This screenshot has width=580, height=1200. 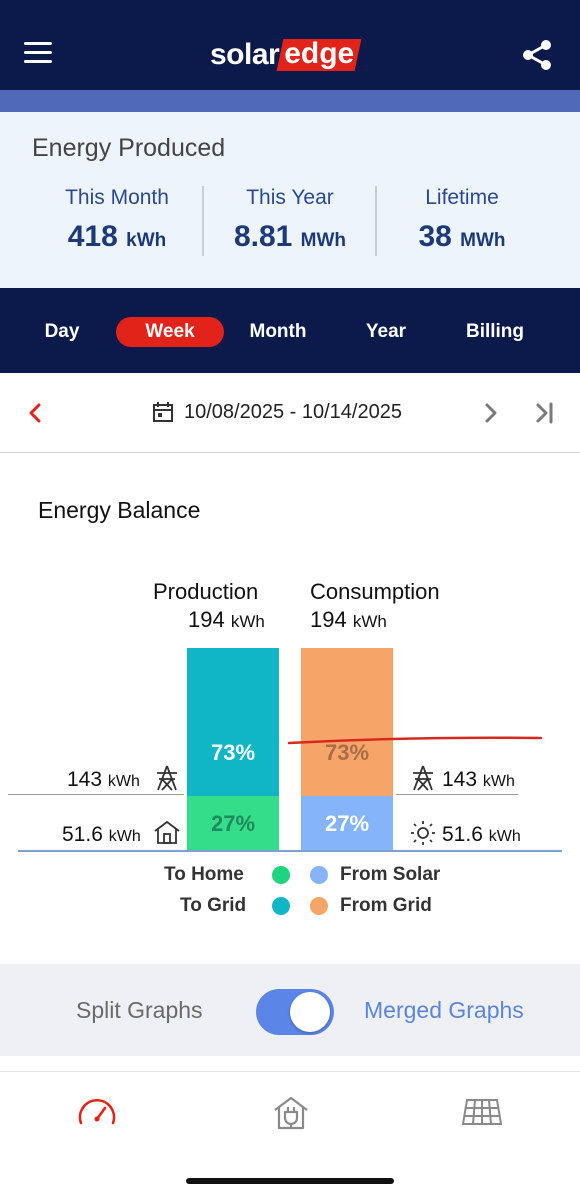 What do you see at coordinates (328, 619) in the screenshot?
I see `consumption-total-value: 194` at bounding box center [328, 619].